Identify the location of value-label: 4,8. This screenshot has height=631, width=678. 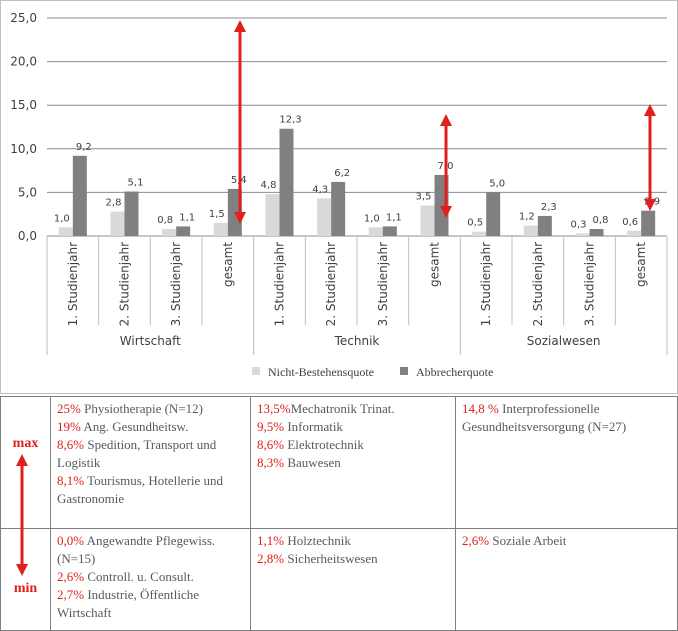
(269, 185).